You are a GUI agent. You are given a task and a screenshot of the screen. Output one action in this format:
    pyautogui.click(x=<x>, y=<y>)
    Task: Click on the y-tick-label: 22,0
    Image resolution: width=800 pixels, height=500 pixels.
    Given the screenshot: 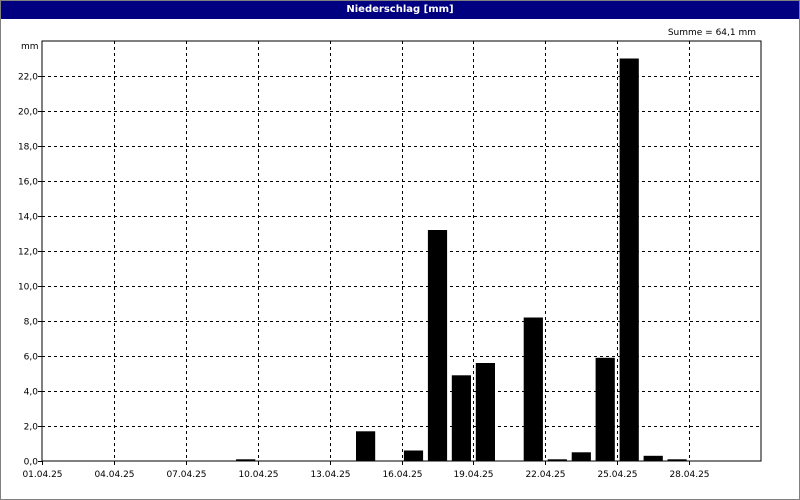 What is the action you would take?
    pyautogui.click(x=28, y=78)
    